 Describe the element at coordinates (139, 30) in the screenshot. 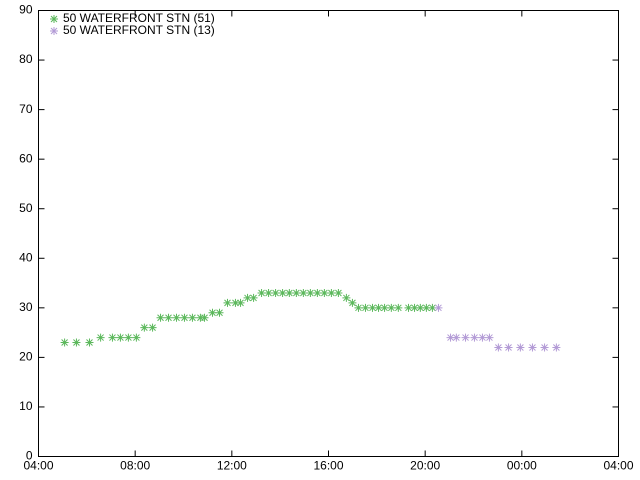

I see `legend-label: 50 WATERFRONT STN (13)` at that location.